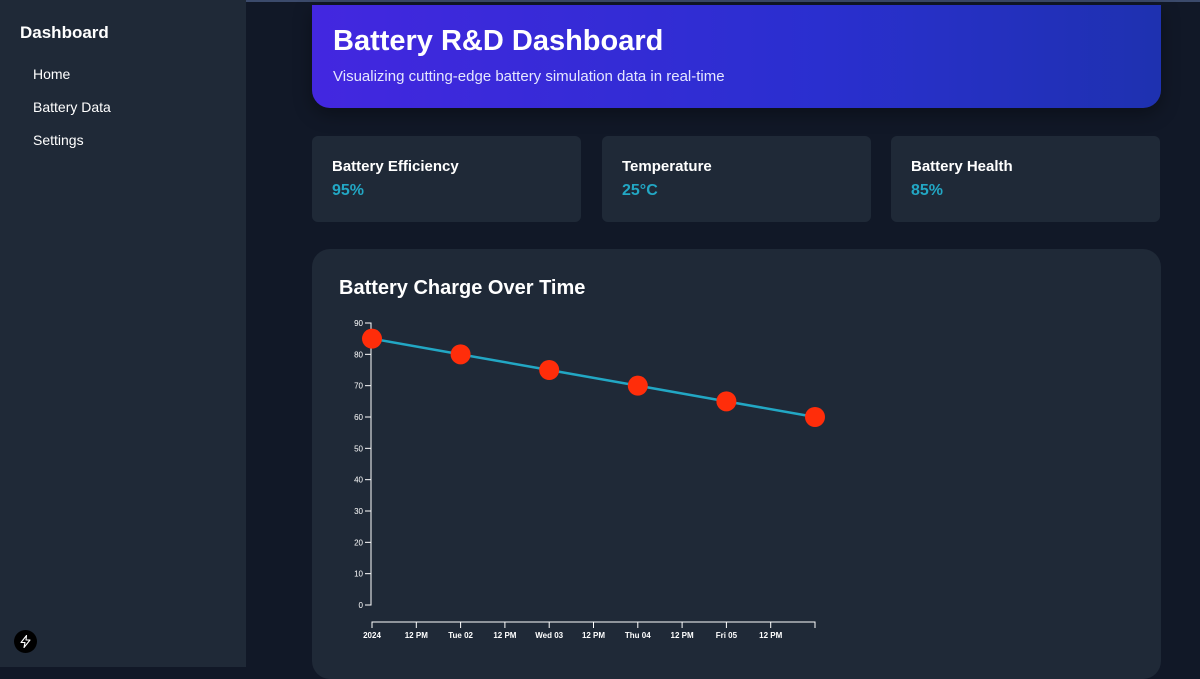 The image size is (1200, 679). Describe the element at coordinates (372, 635) in the screenshot. I see `x-tick-label: 2024` at that location.